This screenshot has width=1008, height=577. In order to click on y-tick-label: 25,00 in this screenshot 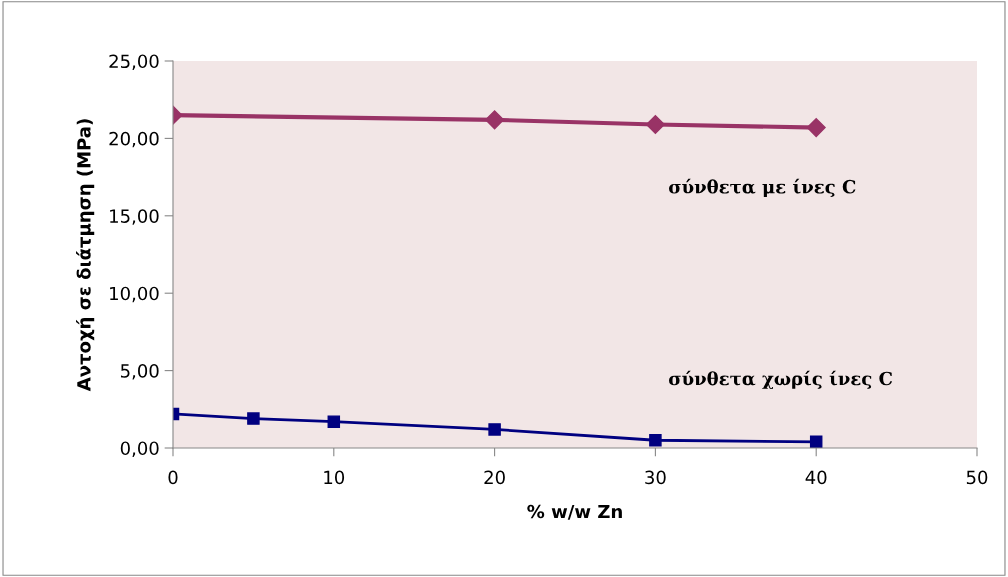, I will do `click(134, 62)`.